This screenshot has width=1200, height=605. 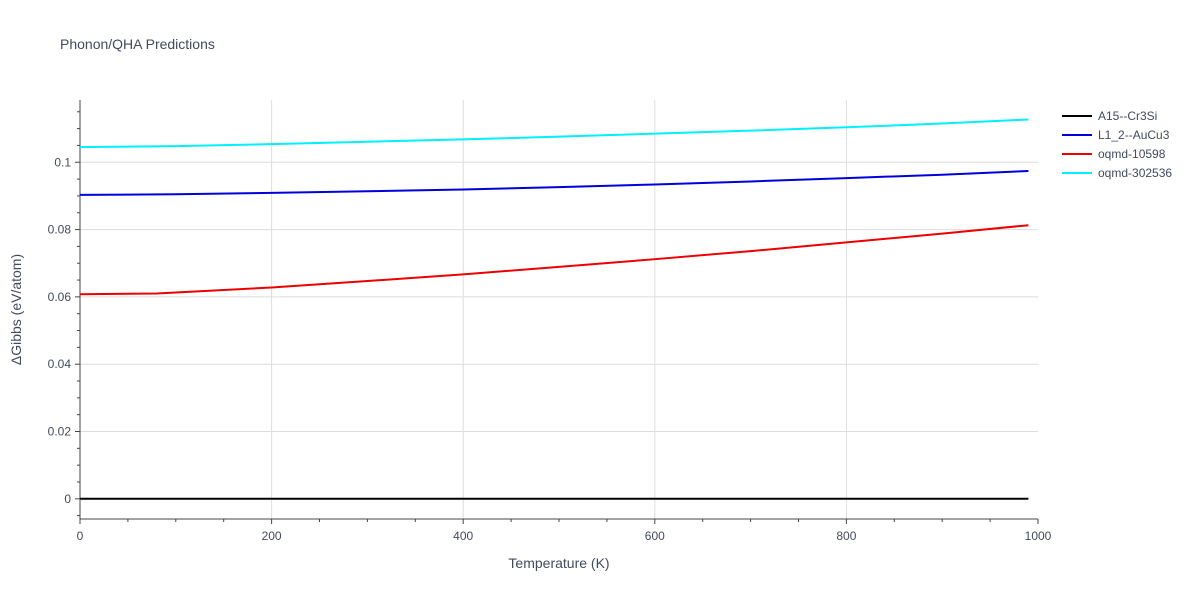 I want to click on series-line-l1-2-aucu3, so click(x=554, y=183).